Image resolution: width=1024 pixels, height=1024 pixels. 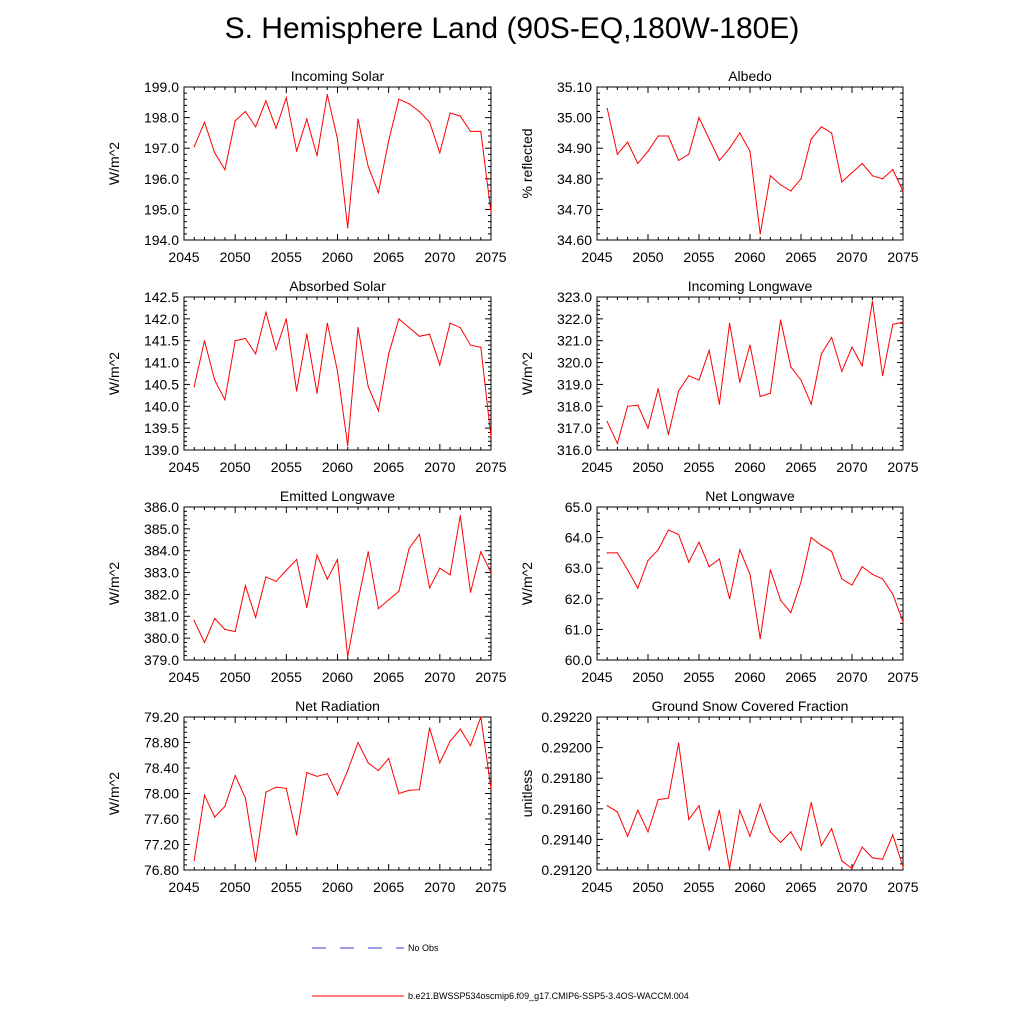 What do you see at coordinates (750, 706) in the screenshot?
I see `panel-title: Ground Snow Covered Fraction` at bounding box center [750, 706].